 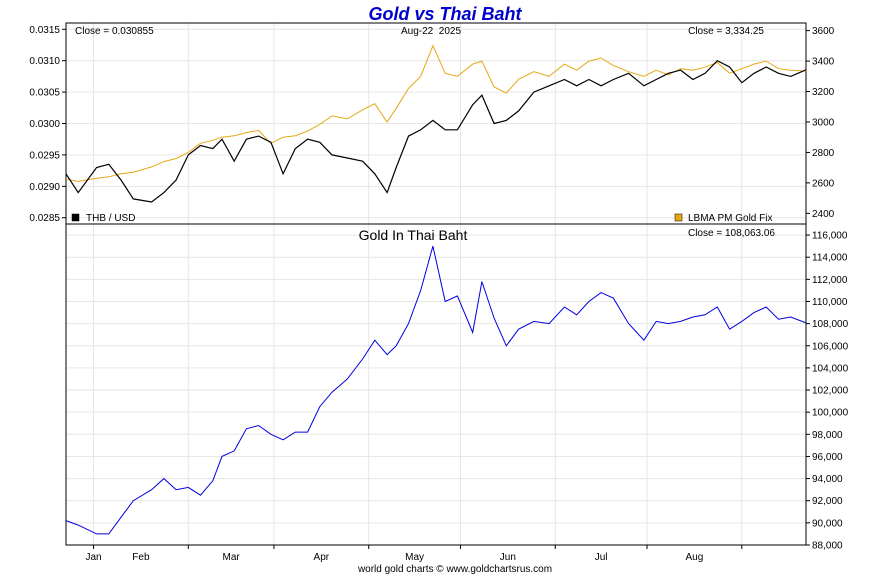 What do you see at coordinates (678, 217) in the screenshot?
I see `legend-swatch-gold-fix` at bounding box center [678, 217].